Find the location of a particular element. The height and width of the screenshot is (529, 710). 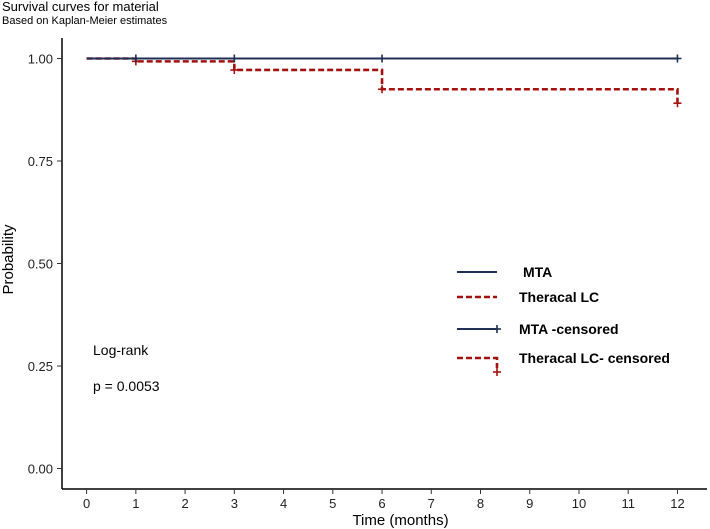

legend-label: MTA is located at coordinates (537, 272).